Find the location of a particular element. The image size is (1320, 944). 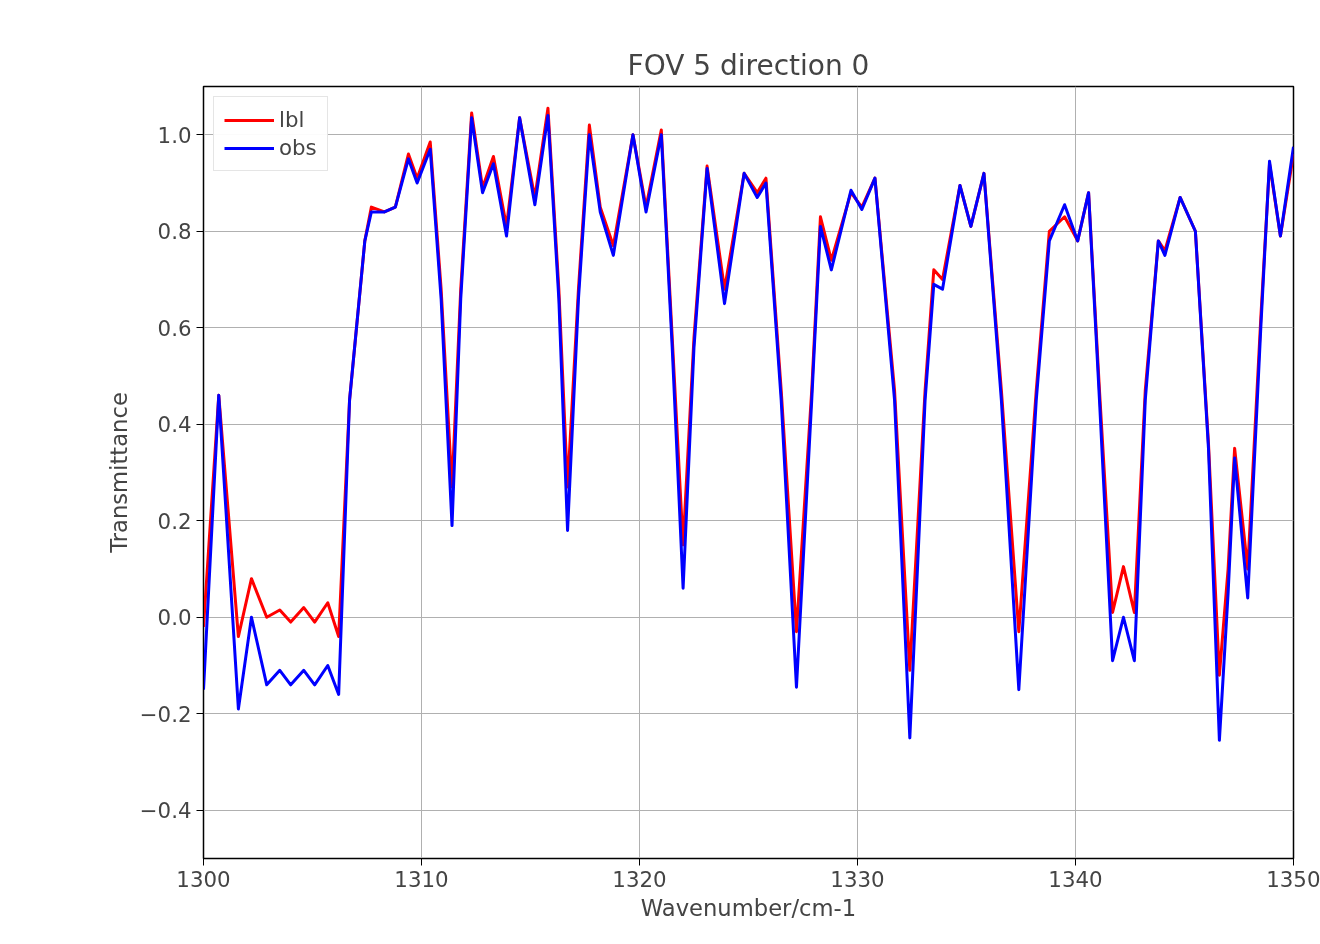

y-tick-label: 0.6 is located at coordinates (174, 328).